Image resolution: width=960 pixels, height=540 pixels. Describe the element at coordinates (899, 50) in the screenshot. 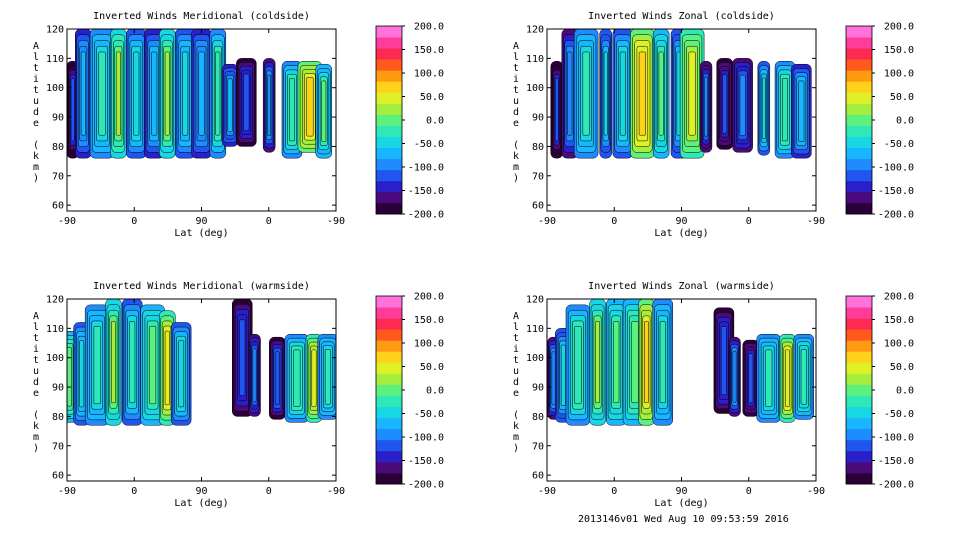

I see `colorbar-label: 150.0` at that location.